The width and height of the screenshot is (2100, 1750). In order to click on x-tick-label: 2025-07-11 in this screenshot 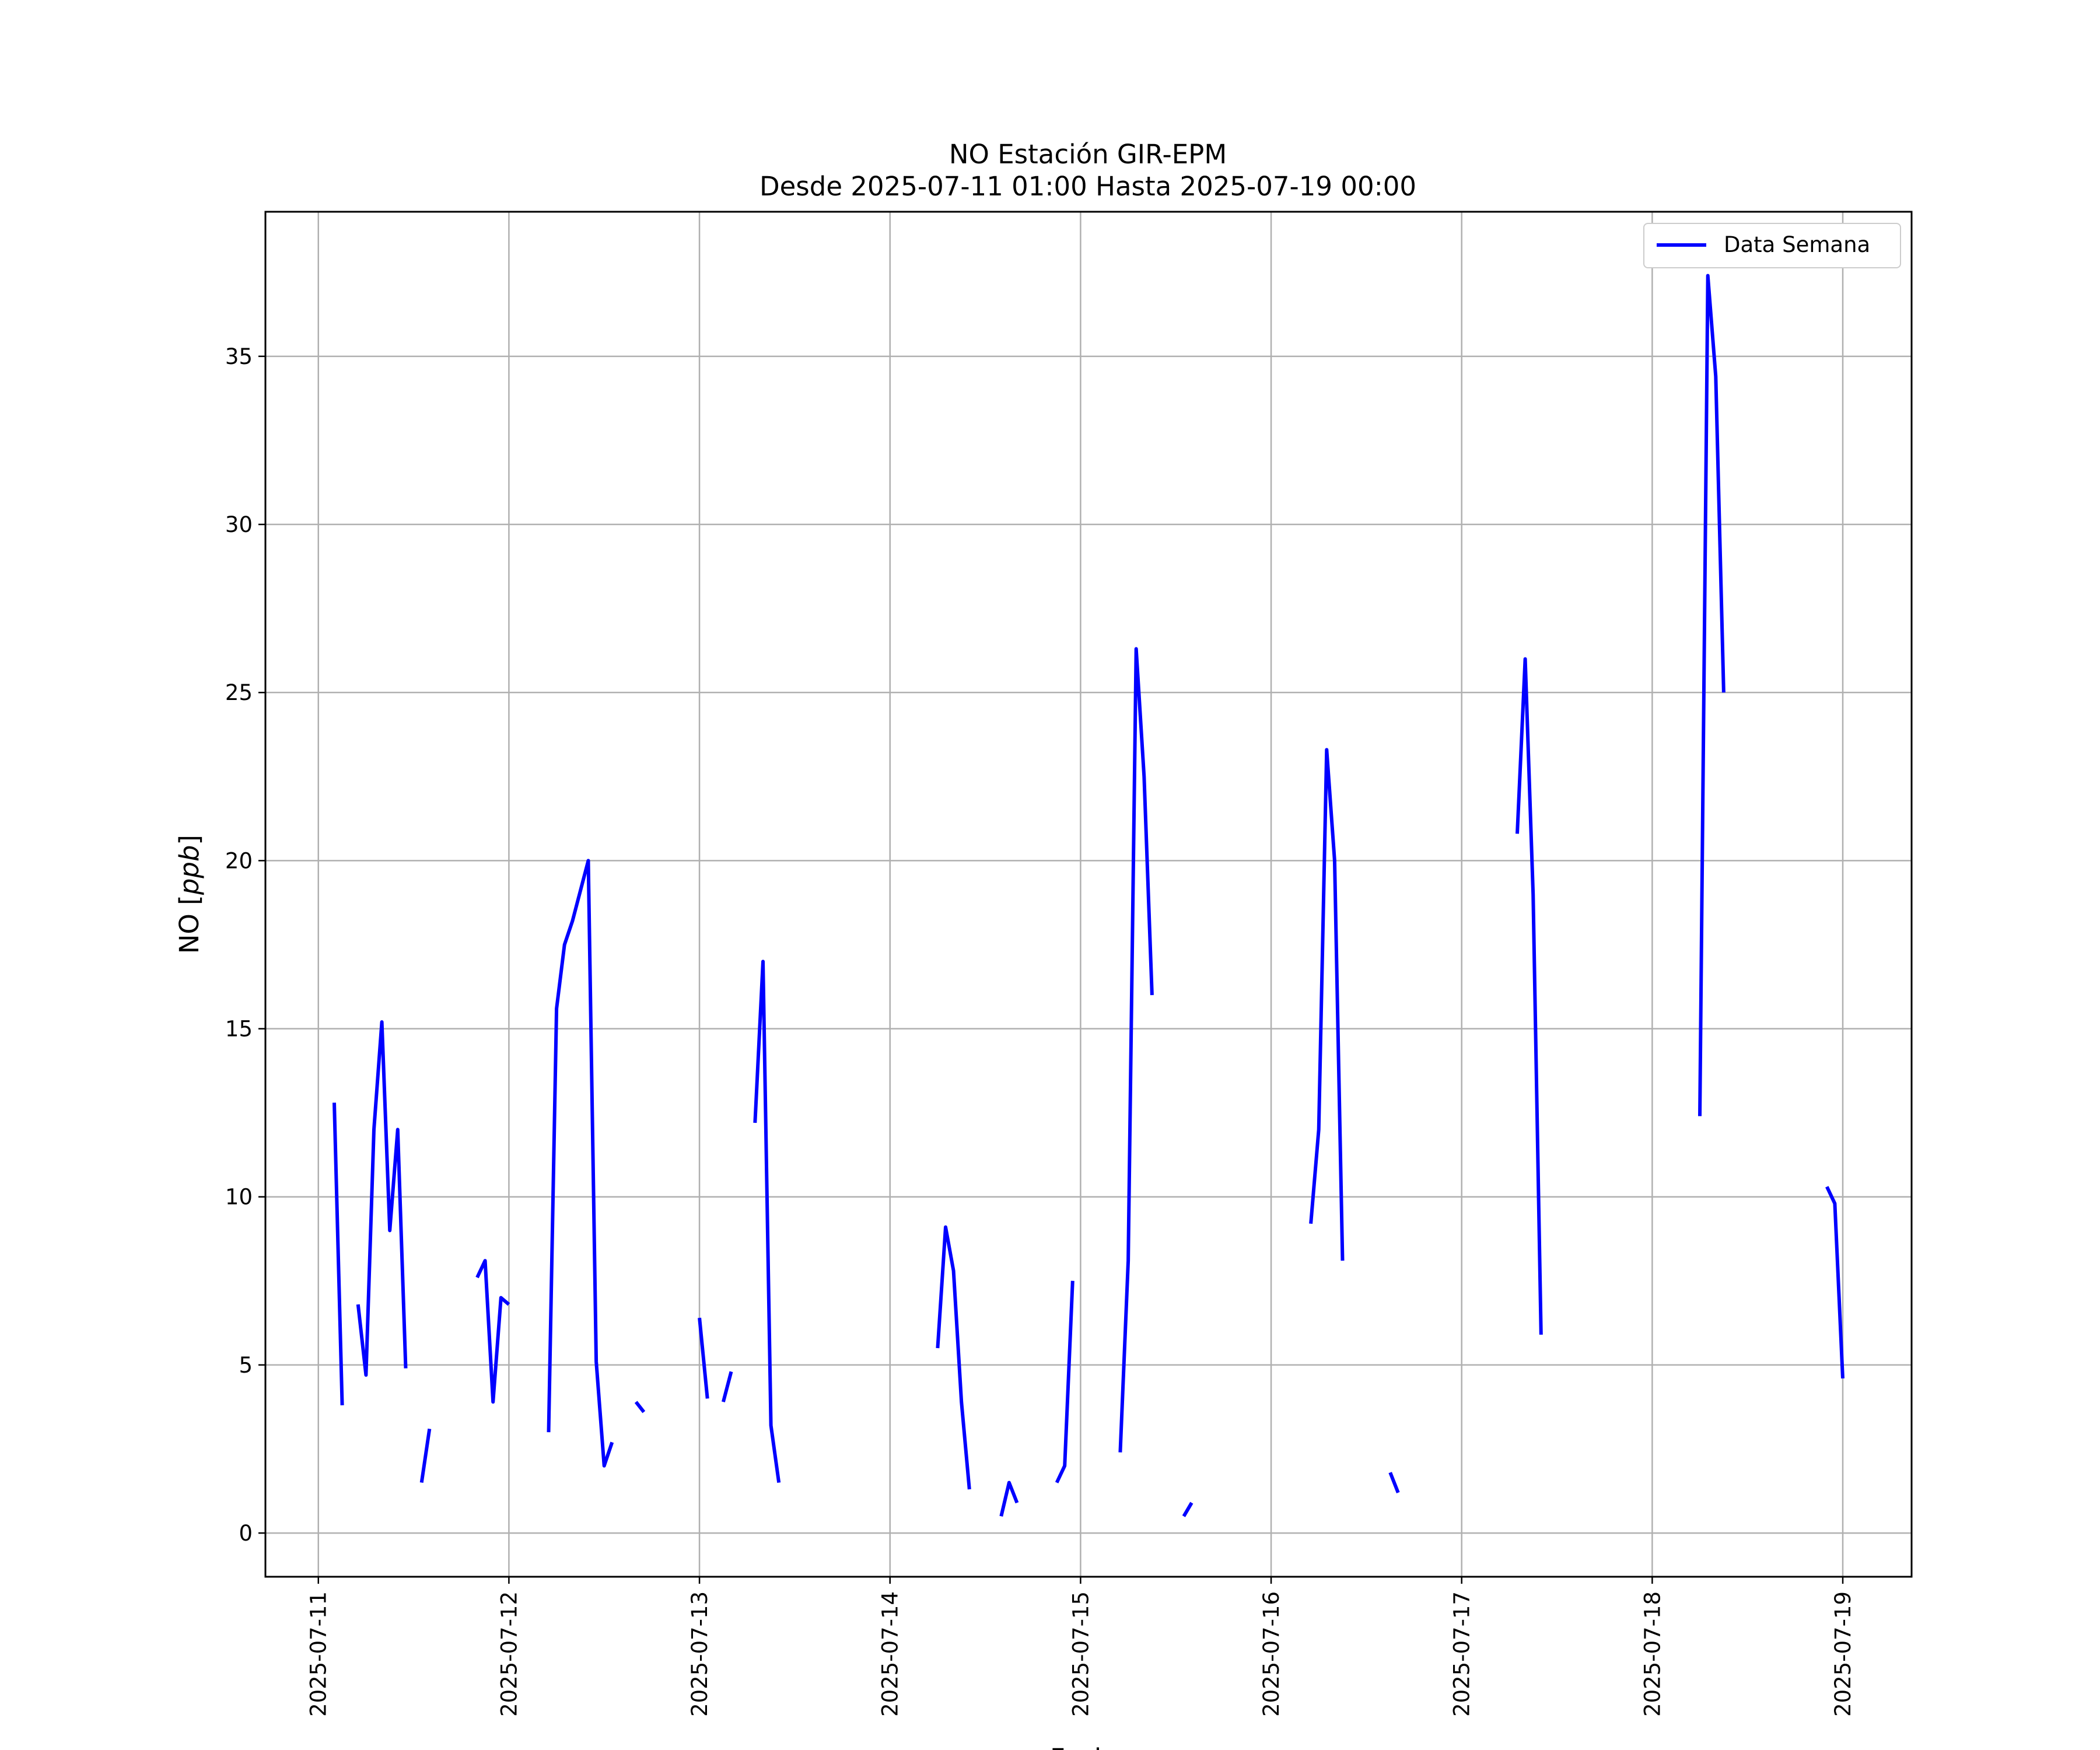, I will do `click(318, 1654)`.